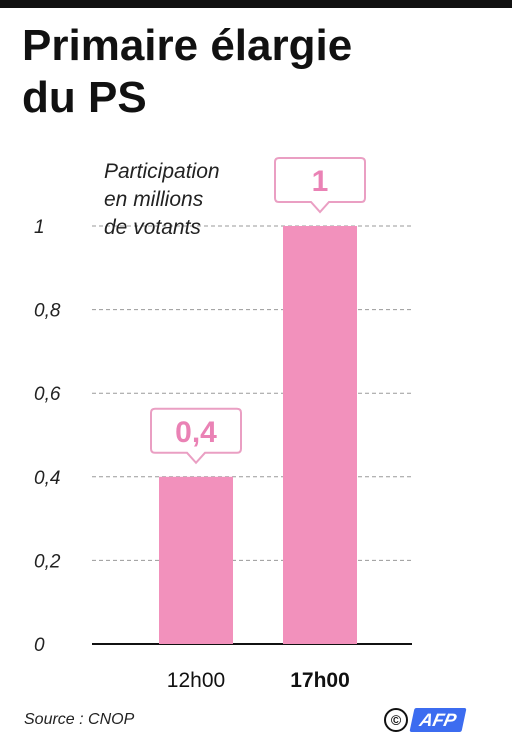 This screenshot has width=512, height=752. Describe the element at coordinates (79, 719) in the screenshot. I see `source-note: Source : CNOP` at that location.